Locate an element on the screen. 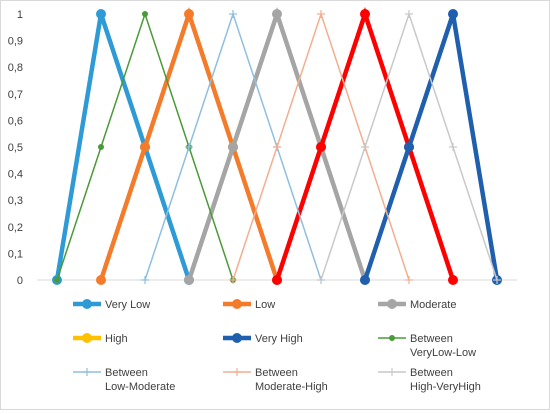  legend-item-high: High is located at coordinates (100, 339).